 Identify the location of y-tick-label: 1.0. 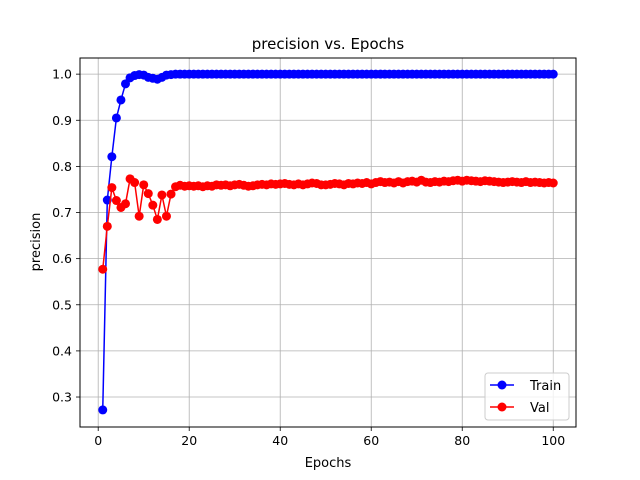
(62, 74).